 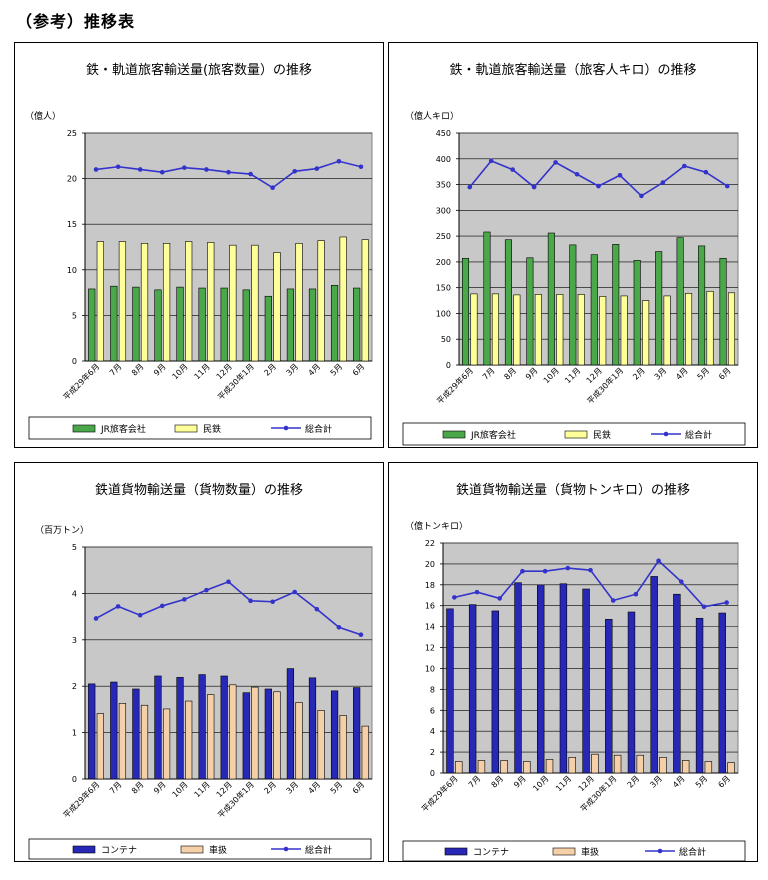 What do you see at coordinates (199, 70) in the screenshot?
I see `chart-title: 鉄・軌道旅客輸送量(旅客数量）の推移` at bounding box center [199, 70].